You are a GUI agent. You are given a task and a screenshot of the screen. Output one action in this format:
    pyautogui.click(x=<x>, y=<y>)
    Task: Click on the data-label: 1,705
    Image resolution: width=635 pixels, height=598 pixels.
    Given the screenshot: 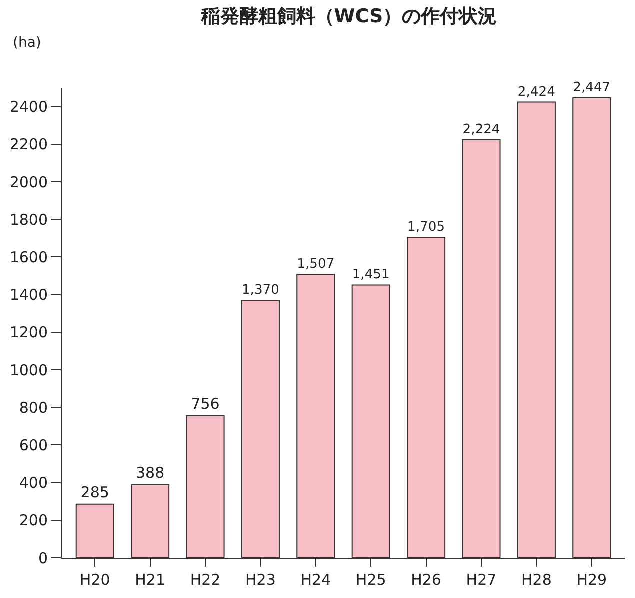 What is the action you would take?
    pyautogui.click(x=427, y=227)
    